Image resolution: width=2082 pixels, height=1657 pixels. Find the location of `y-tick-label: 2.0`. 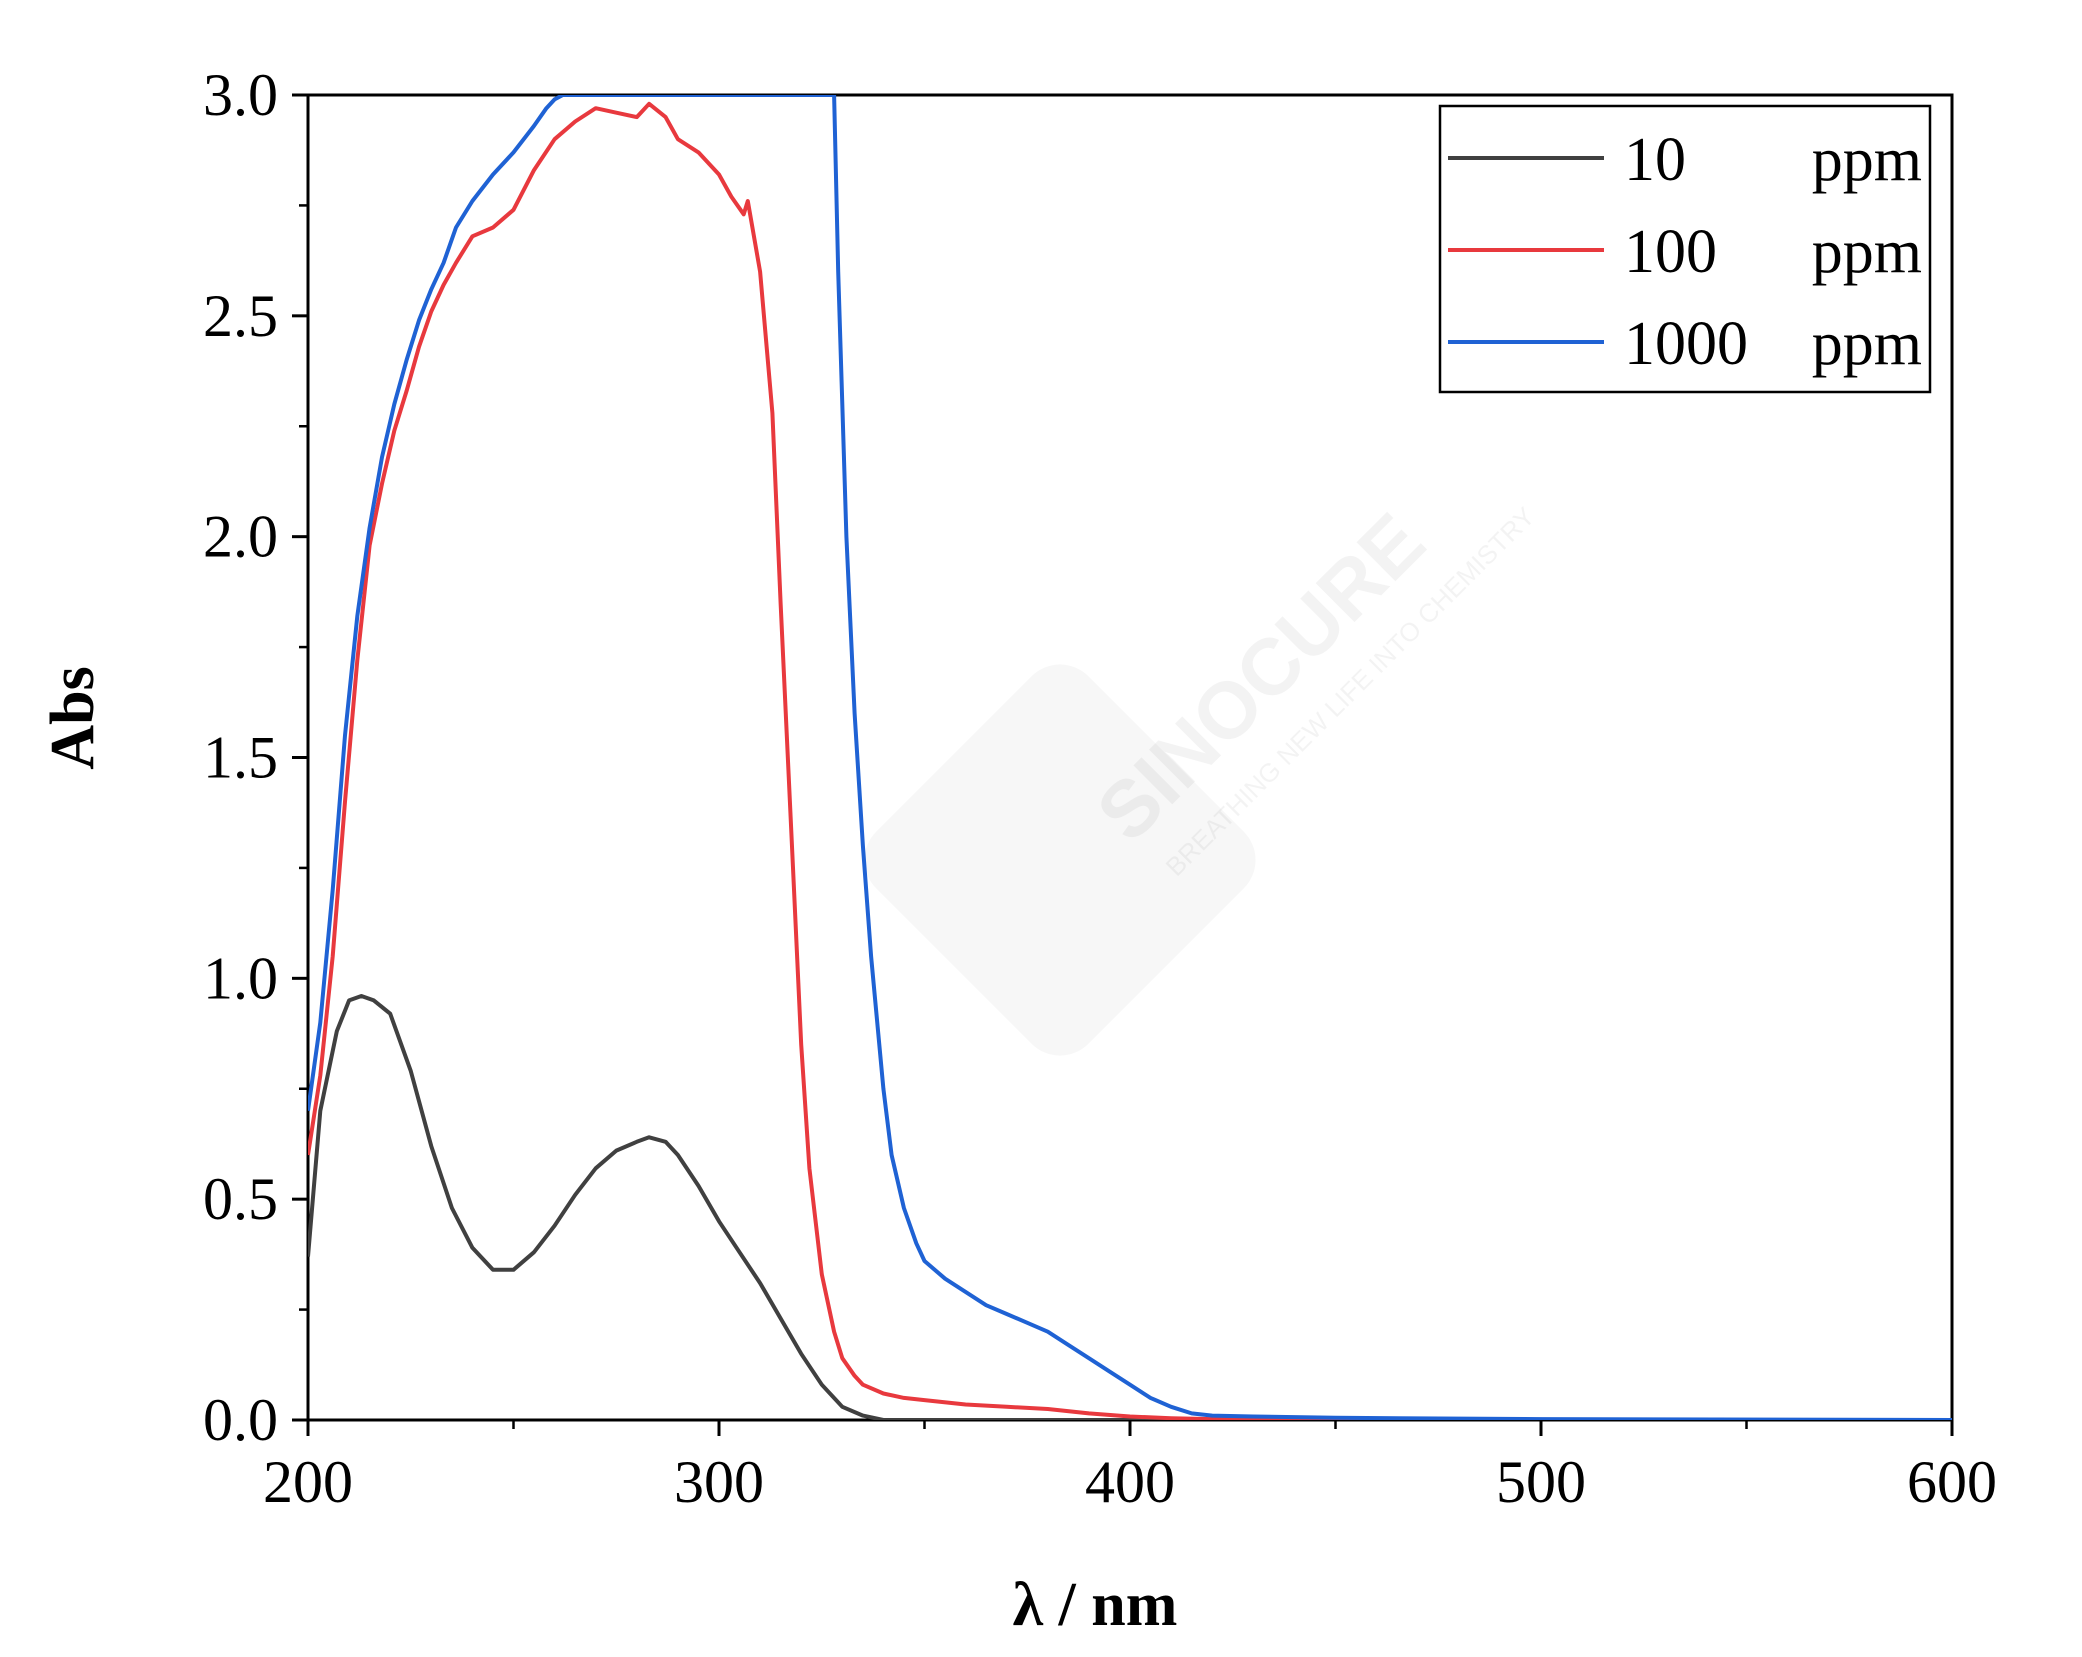

y-tick-label: 2.0 is located at coordinates (240, 537).